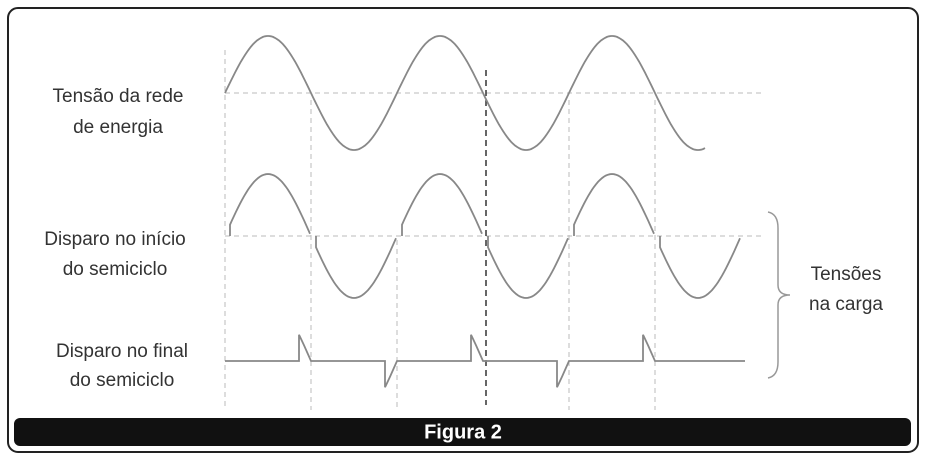  Describe the element at coordinates (846, 274) in the screenshot. I see `brace-label: Tensões` at that location.